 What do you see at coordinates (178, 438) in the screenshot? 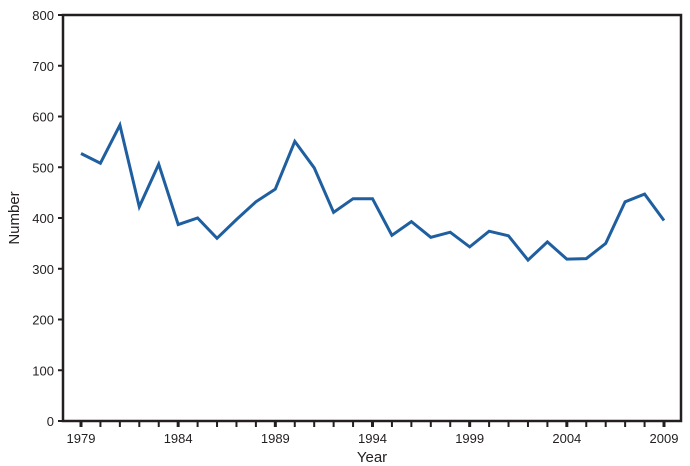
I see `x-tick-label: 1984` at bounding box center [178, 438].